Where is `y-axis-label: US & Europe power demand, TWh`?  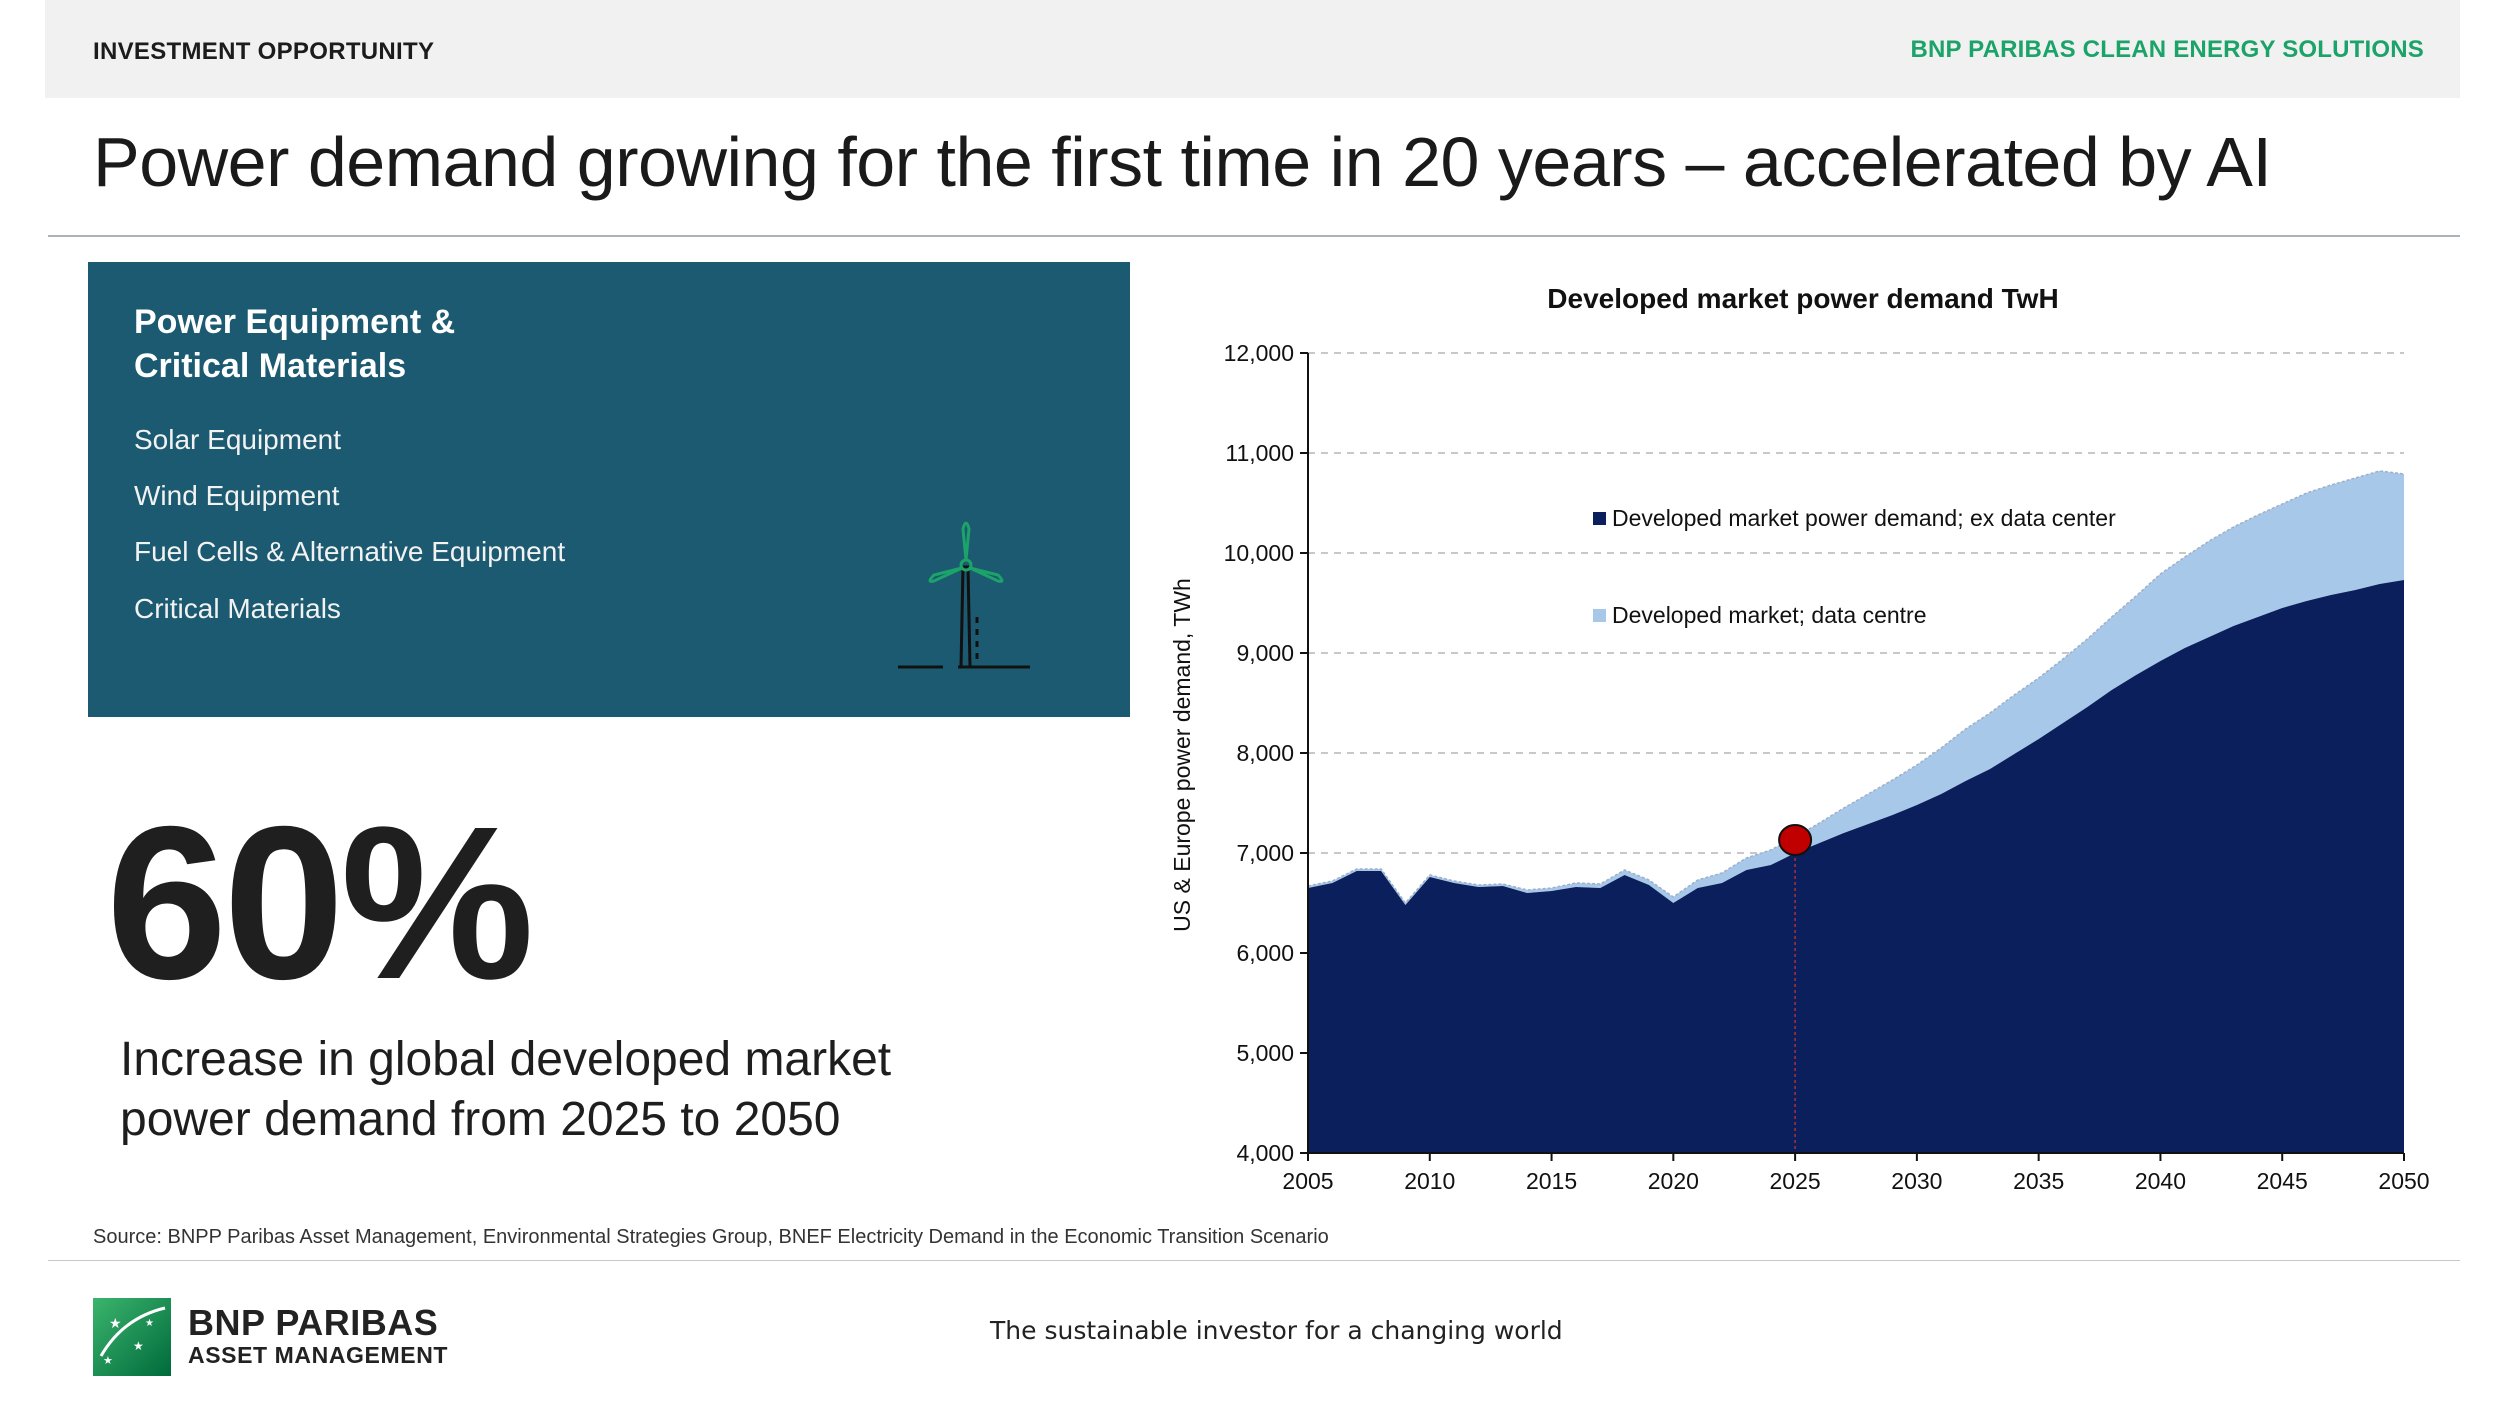
y-axis-label: US & Europe power demand, TWh is located at coordinates (1182, 755).